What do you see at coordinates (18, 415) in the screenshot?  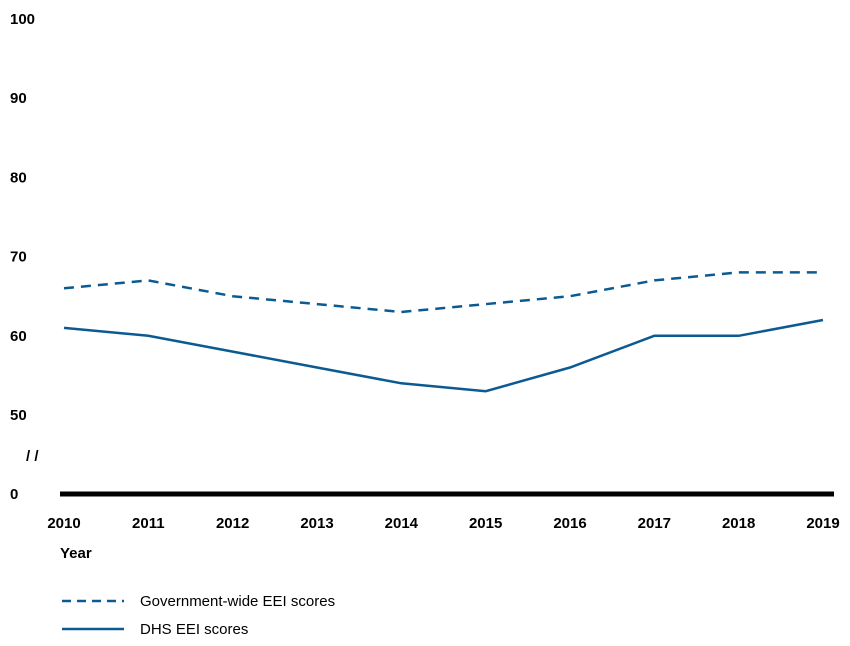 I see `y-tick-label: 50` at bounding box center [18, 415].